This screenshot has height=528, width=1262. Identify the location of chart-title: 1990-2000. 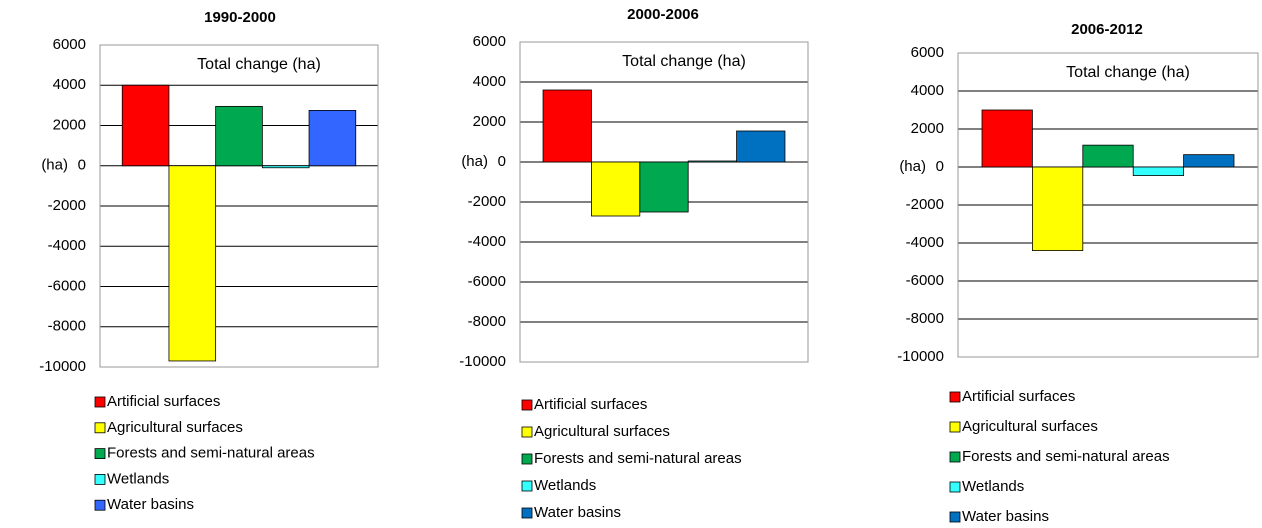
(240, 17).